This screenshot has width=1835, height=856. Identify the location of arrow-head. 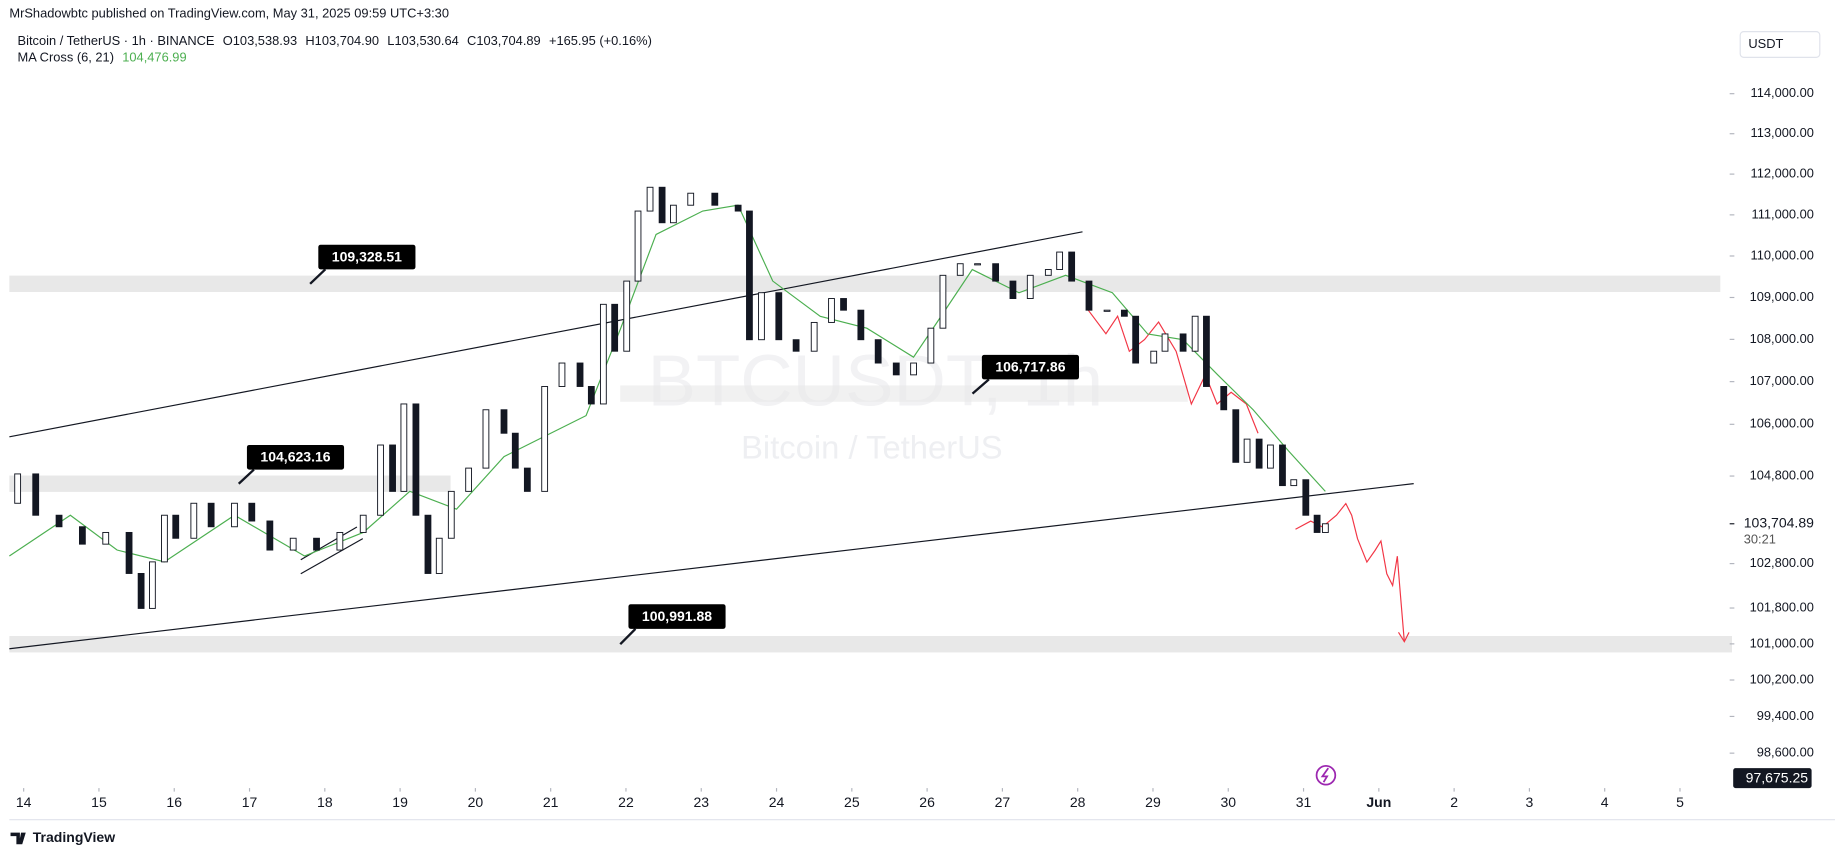
(1403, 637).